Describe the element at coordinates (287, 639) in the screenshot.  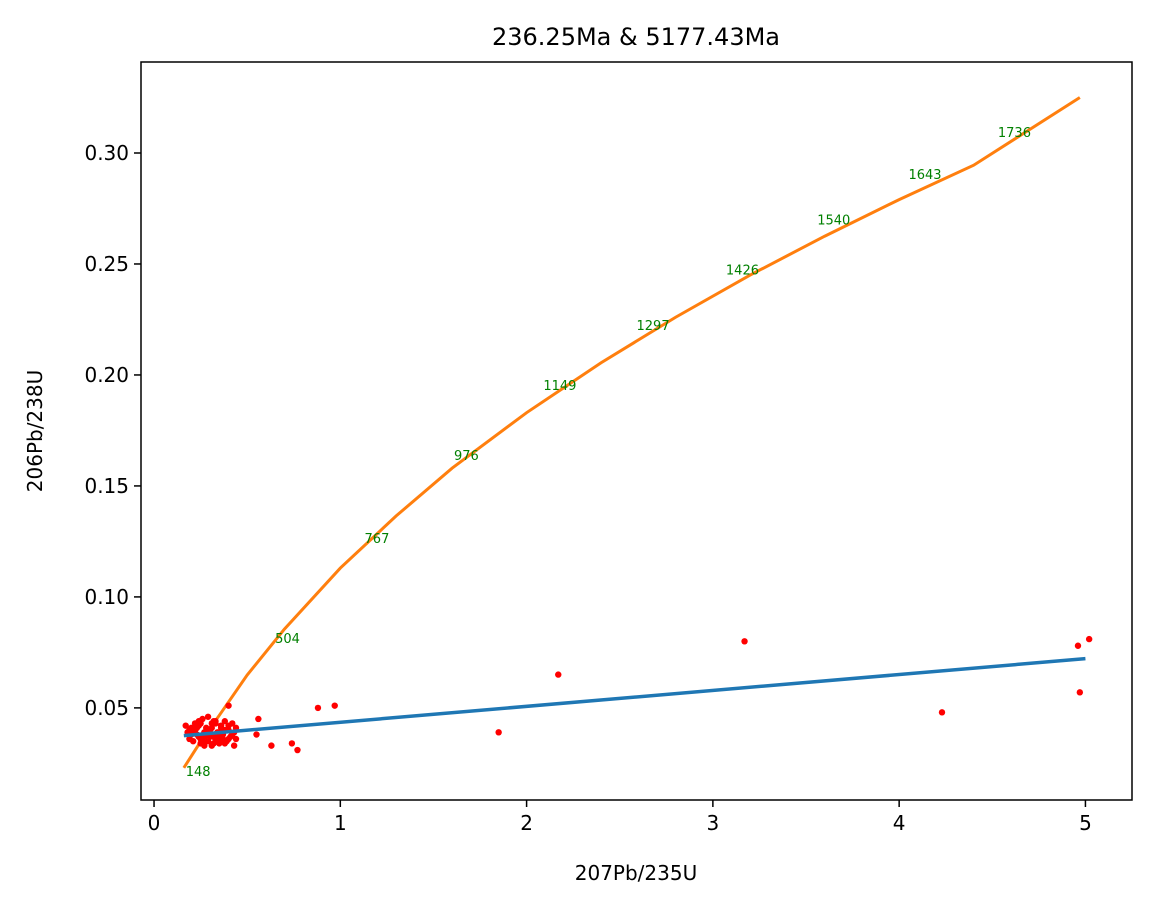
I see `age-label: 504` at that location.